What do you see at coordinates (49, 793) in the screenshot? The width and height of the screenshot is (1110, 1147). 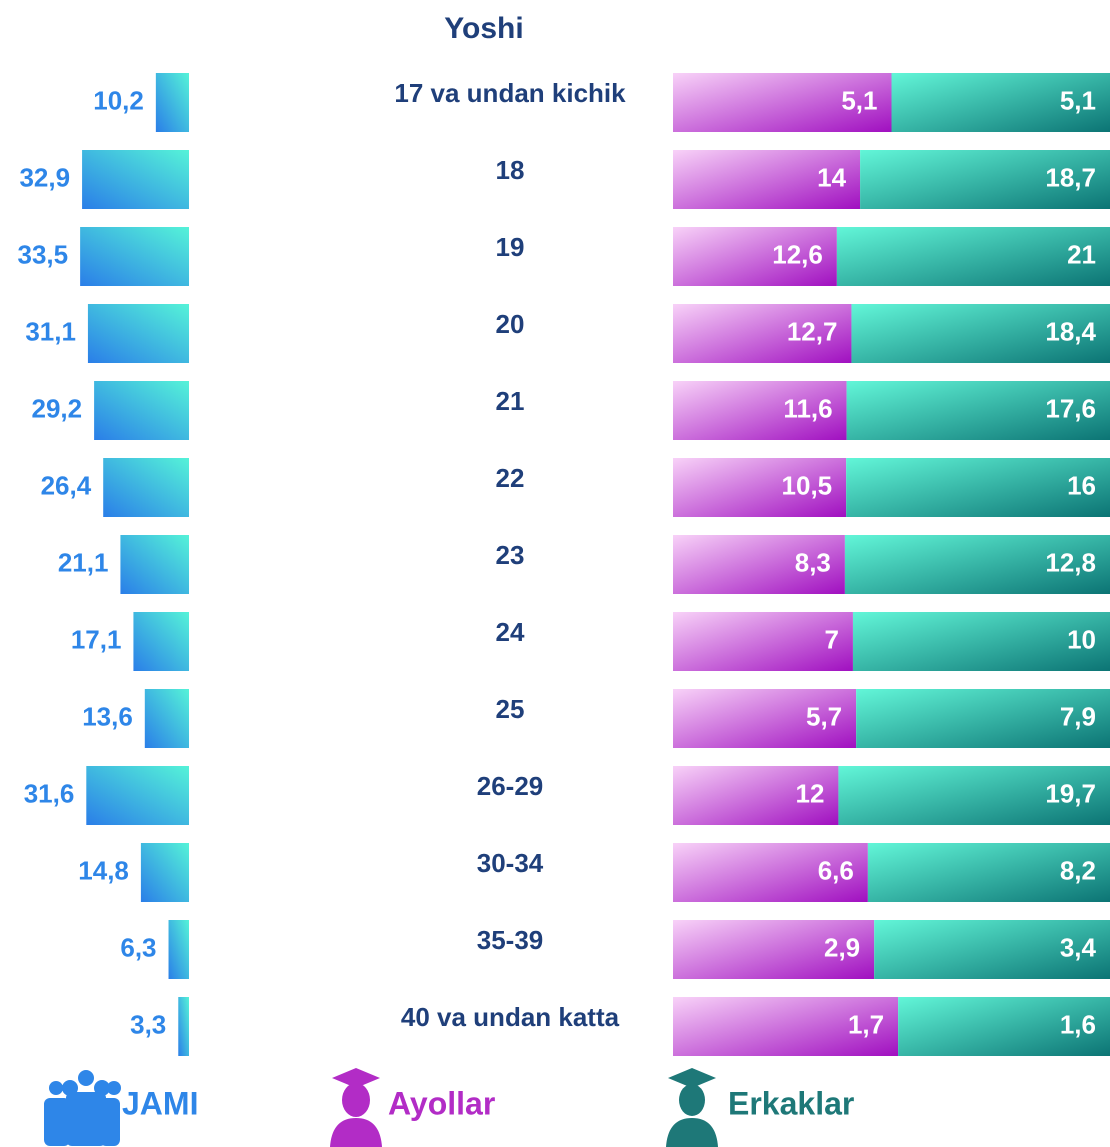 I see `value-label-jami: 31,6` at bounding box center [49, 793].